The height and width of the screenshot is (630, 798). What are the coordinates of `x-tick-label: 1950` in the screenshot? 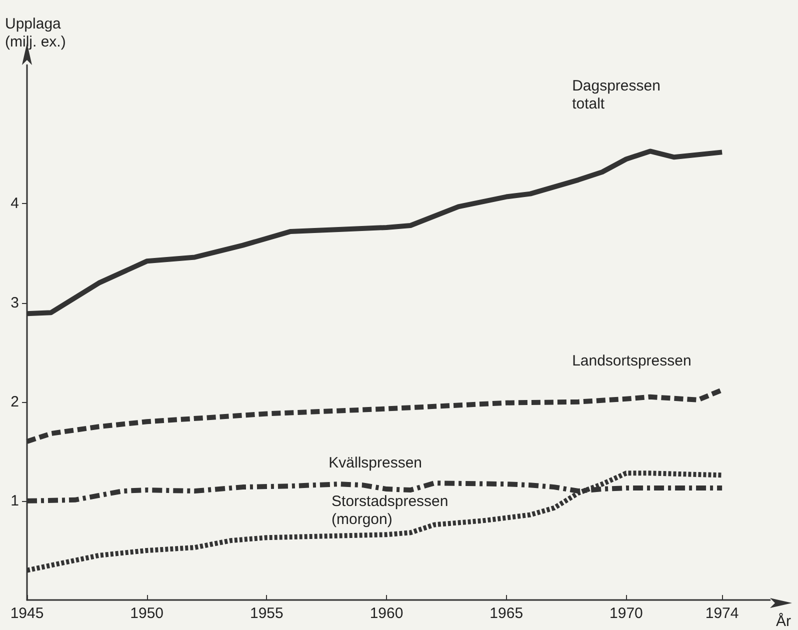 It's located at (147, 613).